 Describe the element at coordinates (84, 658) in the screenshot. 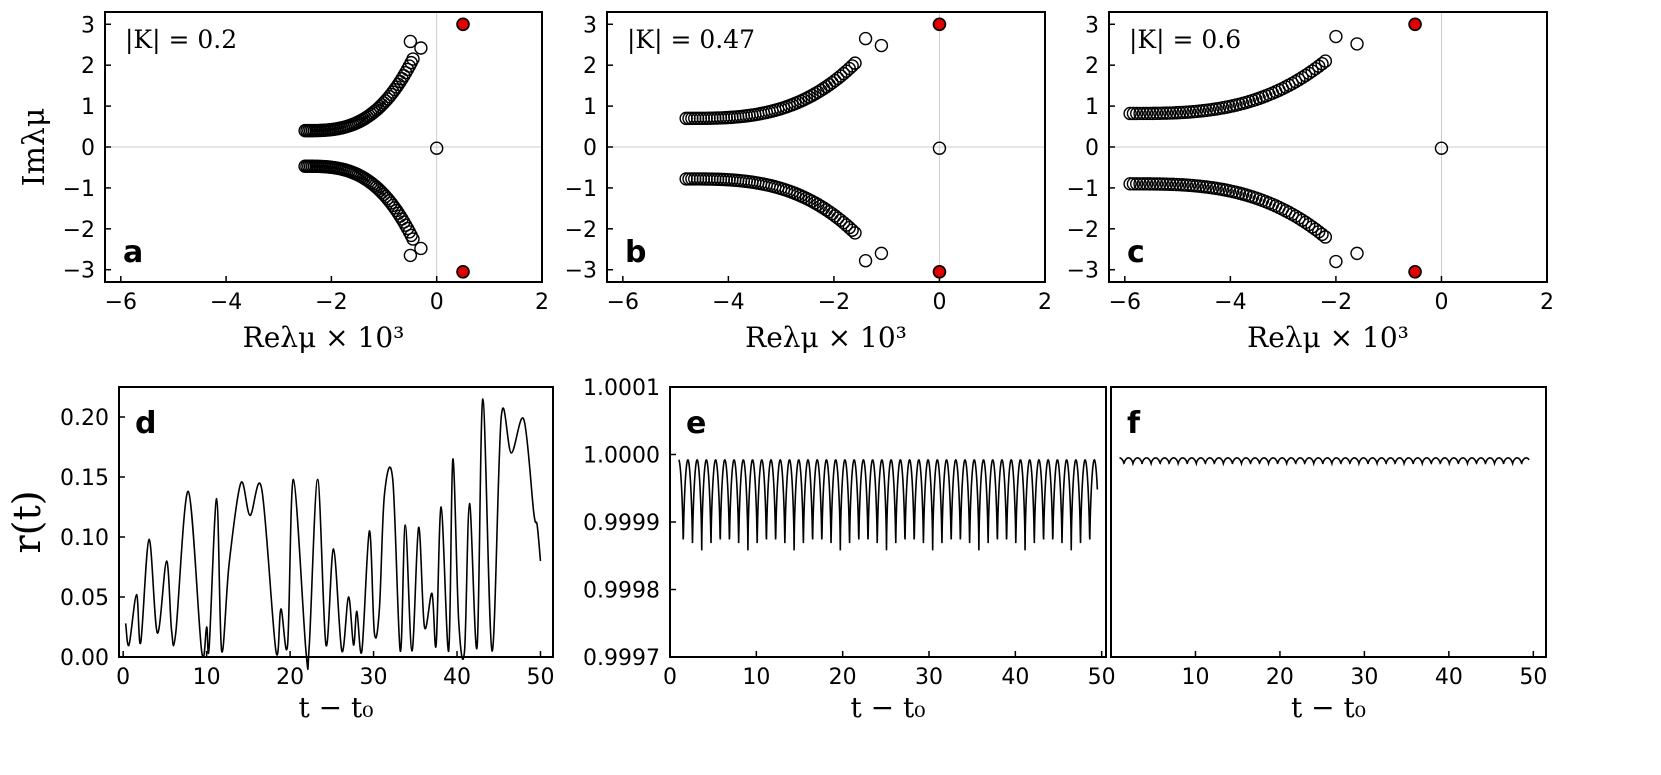

I see `y-tick-label: 0.00` at that location.